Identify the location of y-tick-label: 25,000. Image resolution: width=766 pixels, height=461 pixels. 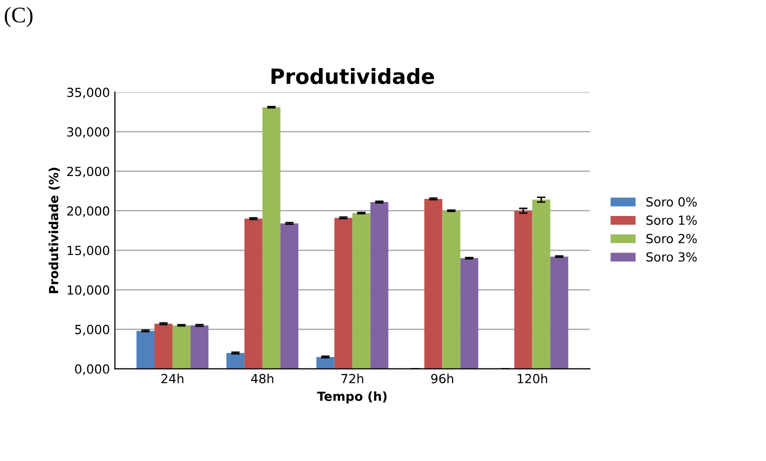
(88, 172).